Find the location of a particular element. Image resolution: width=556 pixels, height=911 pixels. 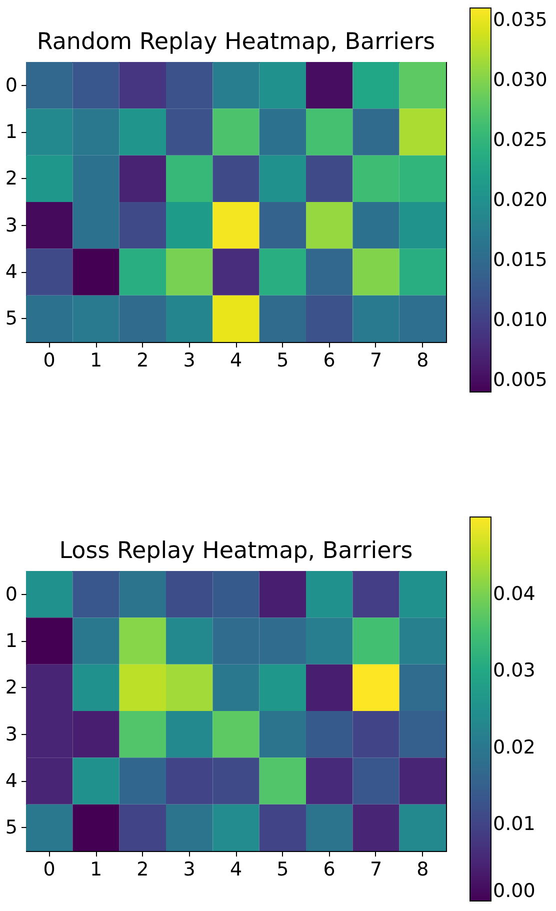

color-bar-label: 0.010 is located at coordinates (520, 320).